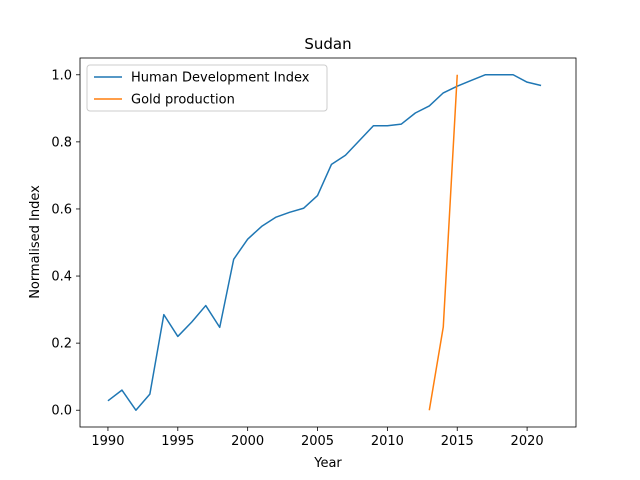  What do you see at coordinates (61, 142) in the screenshot?
I see `y-tick-label: 0.8` at bounding box center [61, 142].